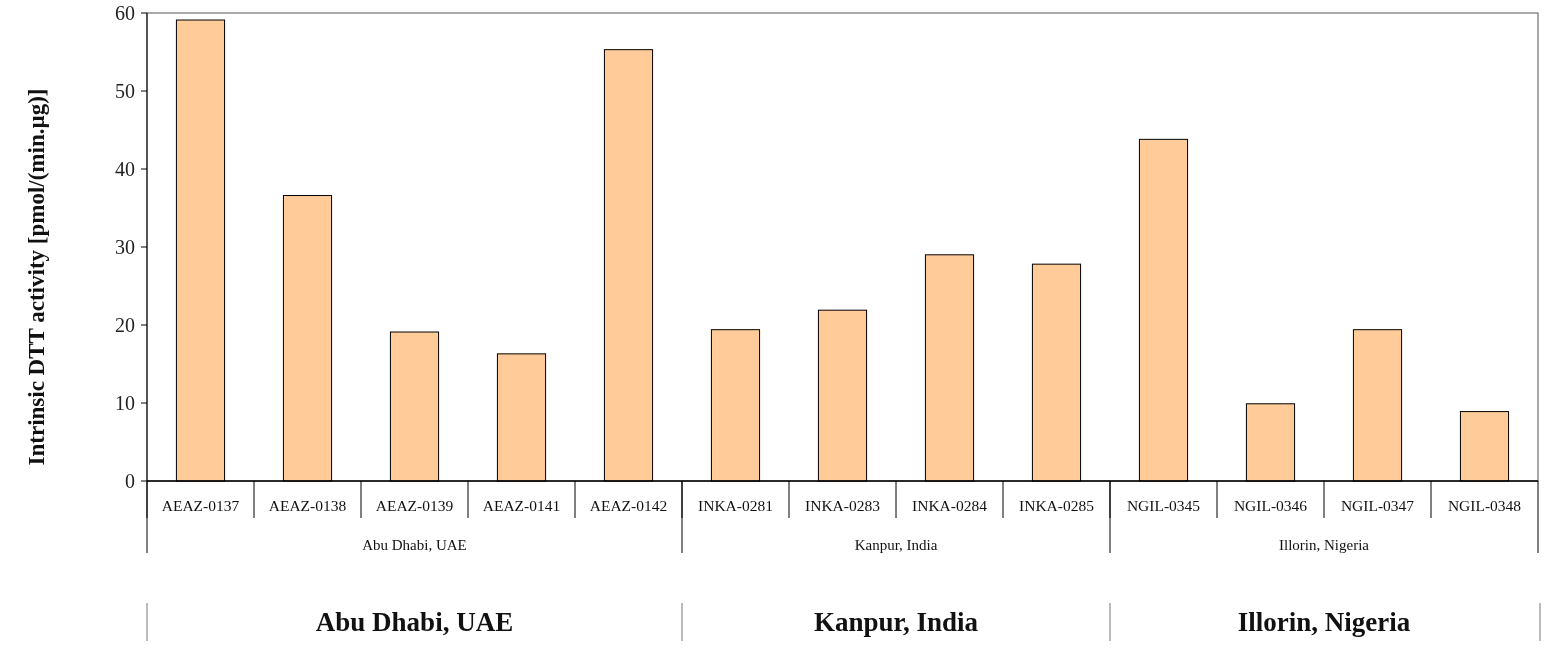 The height and width of the screenshot is (649, 1550). What do you see at coordinates (130, 481) in the screenshot?
I see `y-tick-label: 0` at bounding box center [130, 481].